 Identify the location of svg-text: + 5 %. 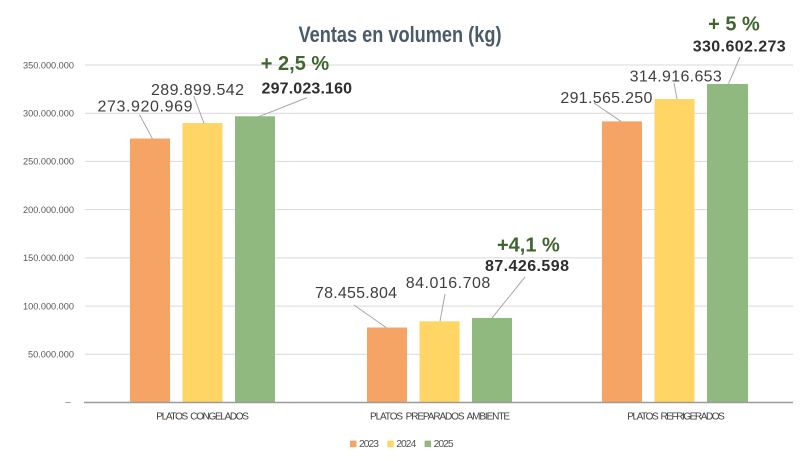
(734, 25).